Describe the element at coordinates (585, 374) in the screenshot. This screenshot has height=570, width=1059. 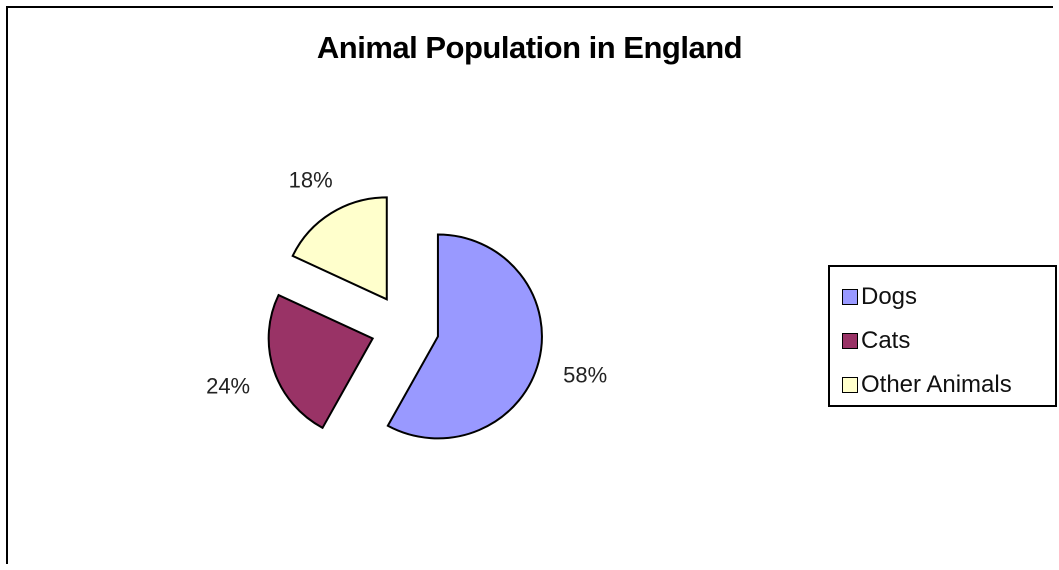
I see `data-label-dogs: 58%` at that location.